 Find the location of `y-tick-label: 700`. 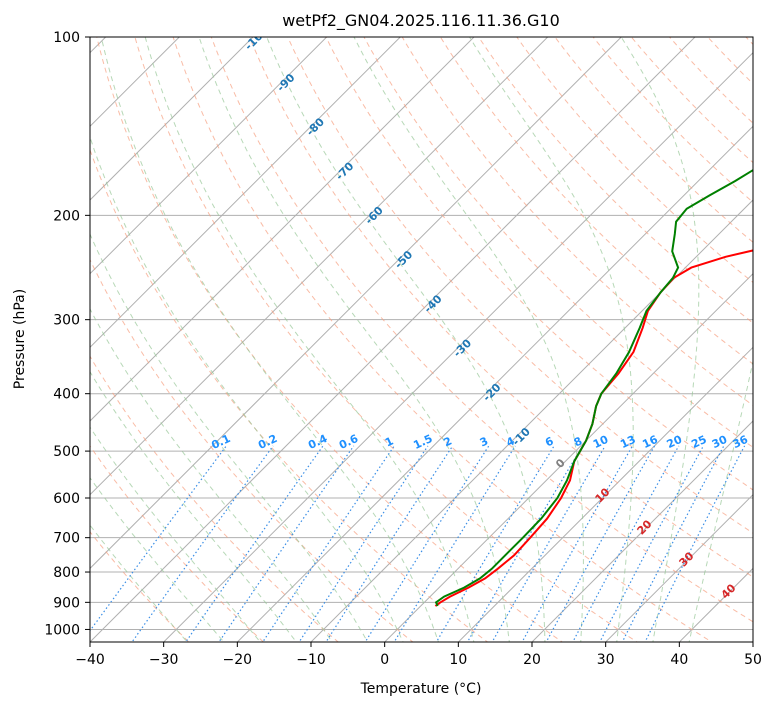

y-tick-label: 700 is located at coordinates (66, 539).